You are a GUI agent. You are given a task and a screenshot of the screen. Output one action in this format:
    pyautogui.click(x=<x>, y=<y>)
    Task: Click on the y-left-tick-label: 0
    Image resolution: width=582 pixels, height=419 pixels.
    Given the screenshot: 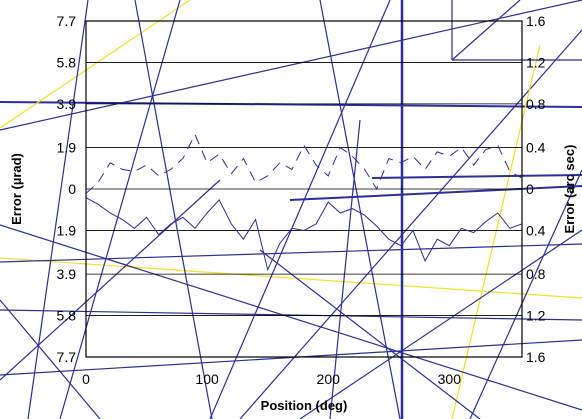 What is the action you would take?
    pyautogui.click(x=72, y=189)
    